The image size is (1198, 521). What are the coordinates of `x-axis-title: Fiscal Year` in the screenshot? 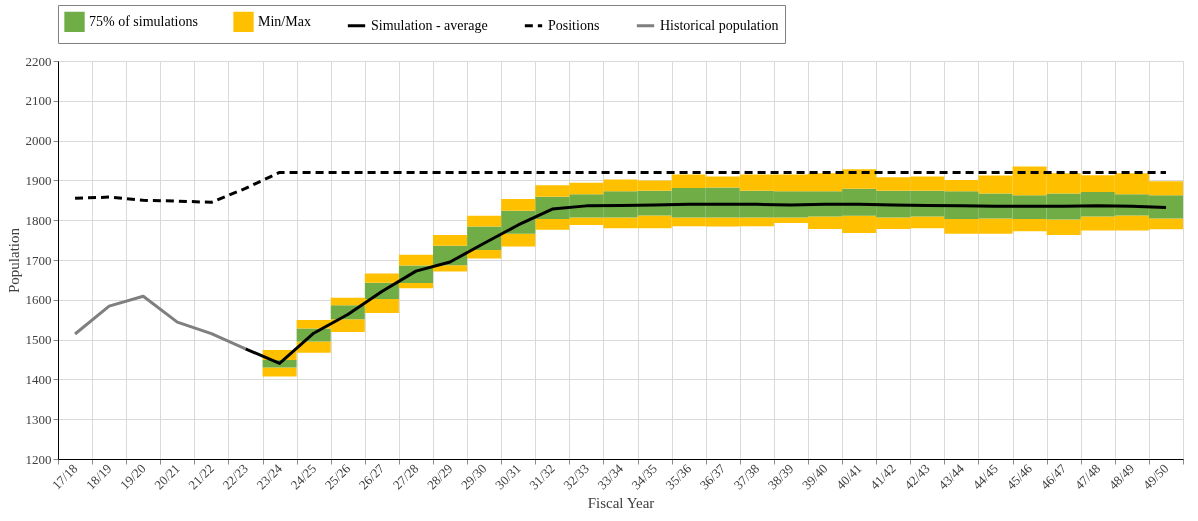 It's located at (621, 503).